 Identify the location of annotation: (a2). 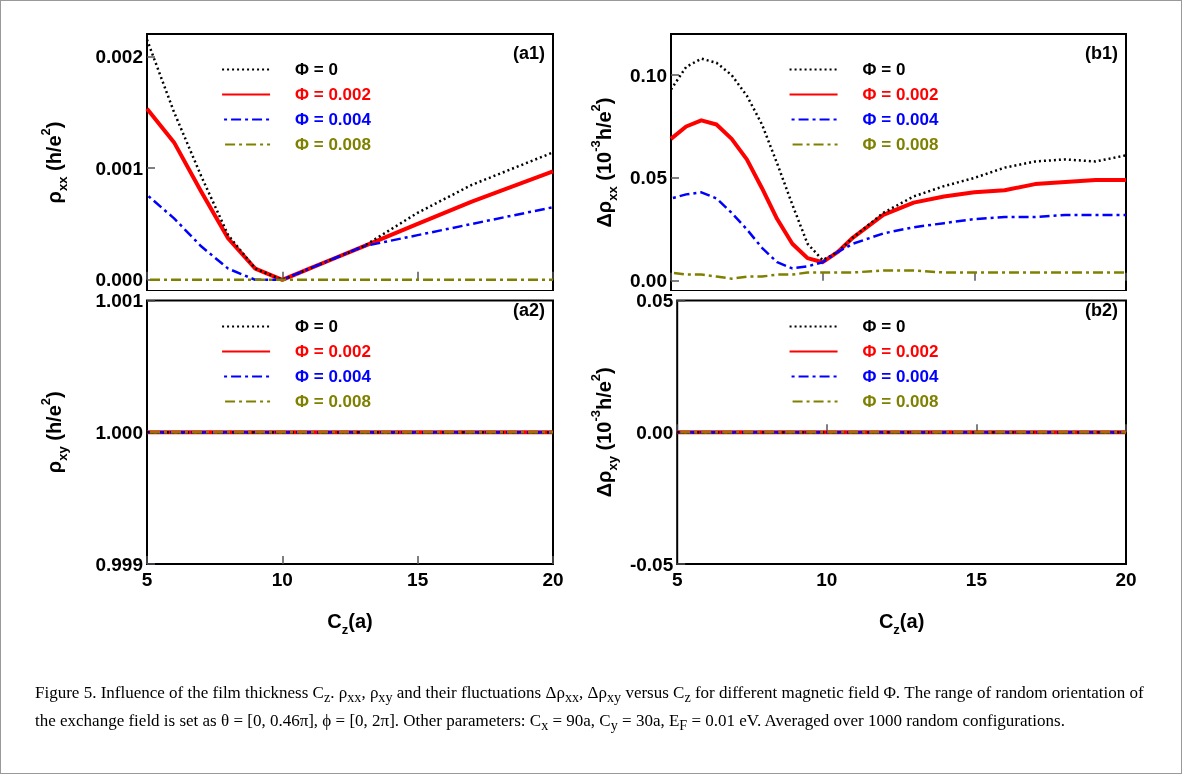
(529, 310).